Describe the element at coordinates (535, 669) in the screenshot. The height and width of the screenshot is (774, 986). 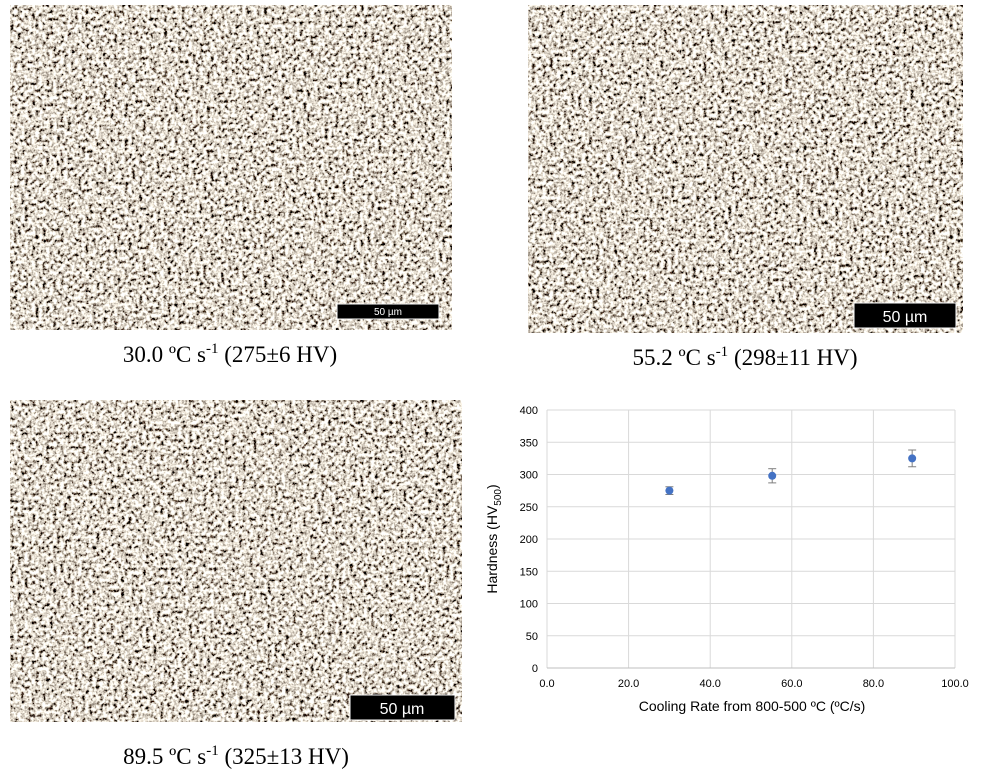
I see `y-tick-label: 0` at that location.